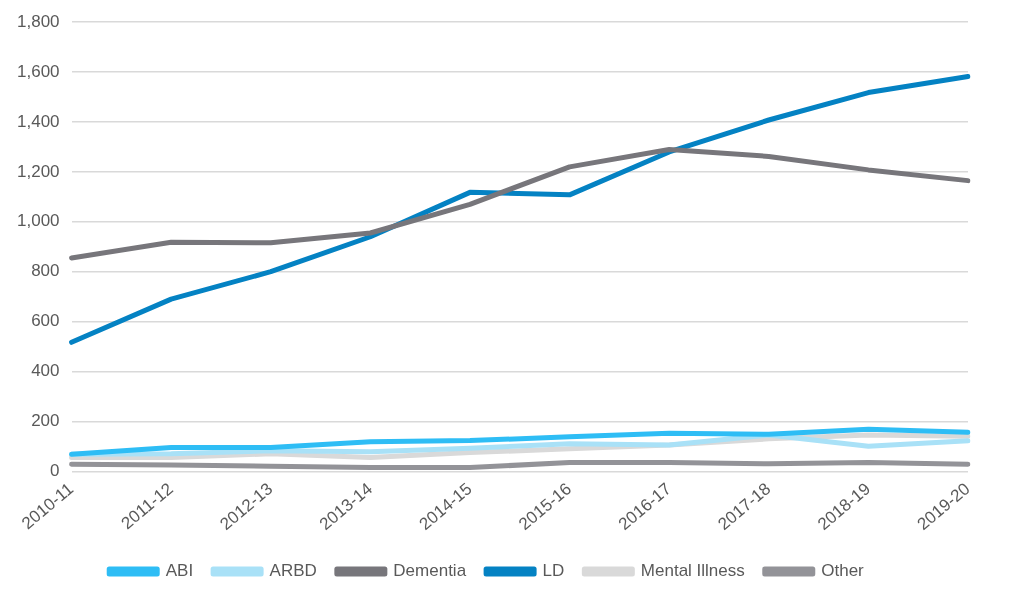  I want to click on y-tick-label: 400, so click(45, 371).